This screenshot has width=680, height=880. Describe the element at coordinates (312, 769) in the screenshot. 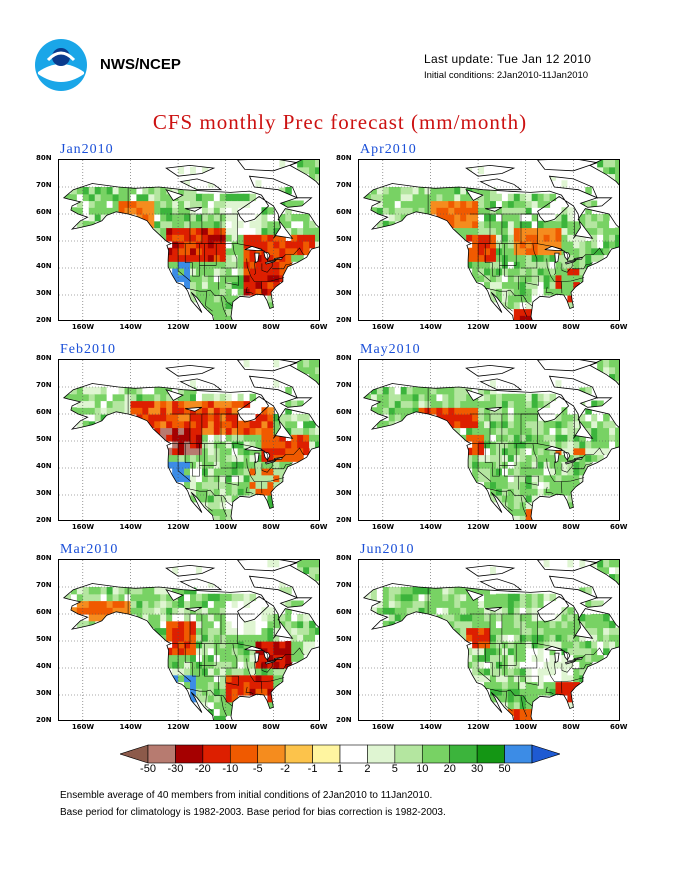

I see `colorbar-tick-label: -1` at that location.